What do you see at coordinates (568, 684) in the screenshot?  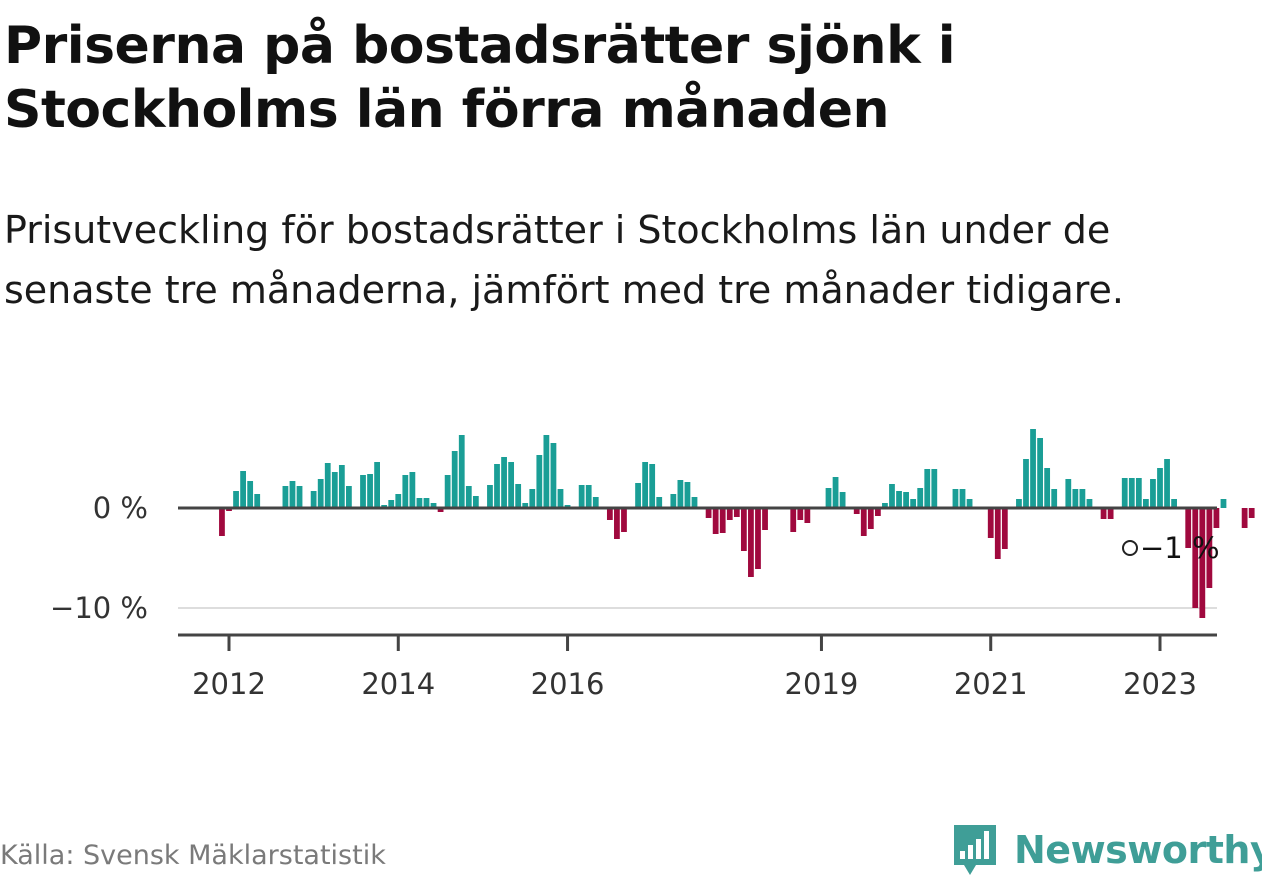 I see `x-tick-label: 2016` at bounding box center [568, 684].